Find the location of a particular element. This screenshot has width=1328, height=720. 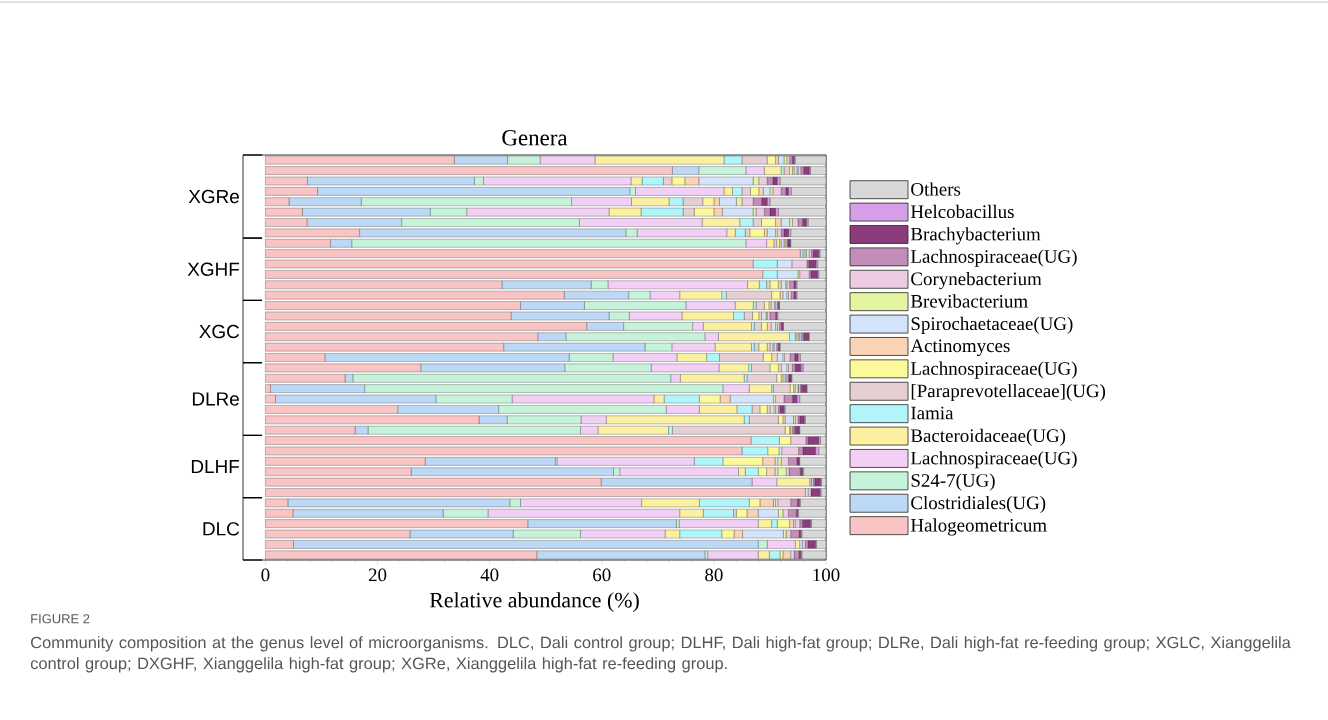

x-tick-label: 60 is located at coordinates (602, 575).